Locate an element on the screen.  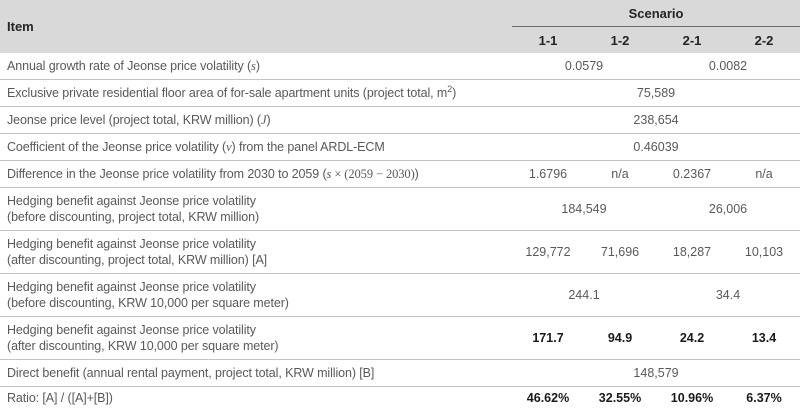
value-cell: 6.37% is located at coordinates (764, 397).